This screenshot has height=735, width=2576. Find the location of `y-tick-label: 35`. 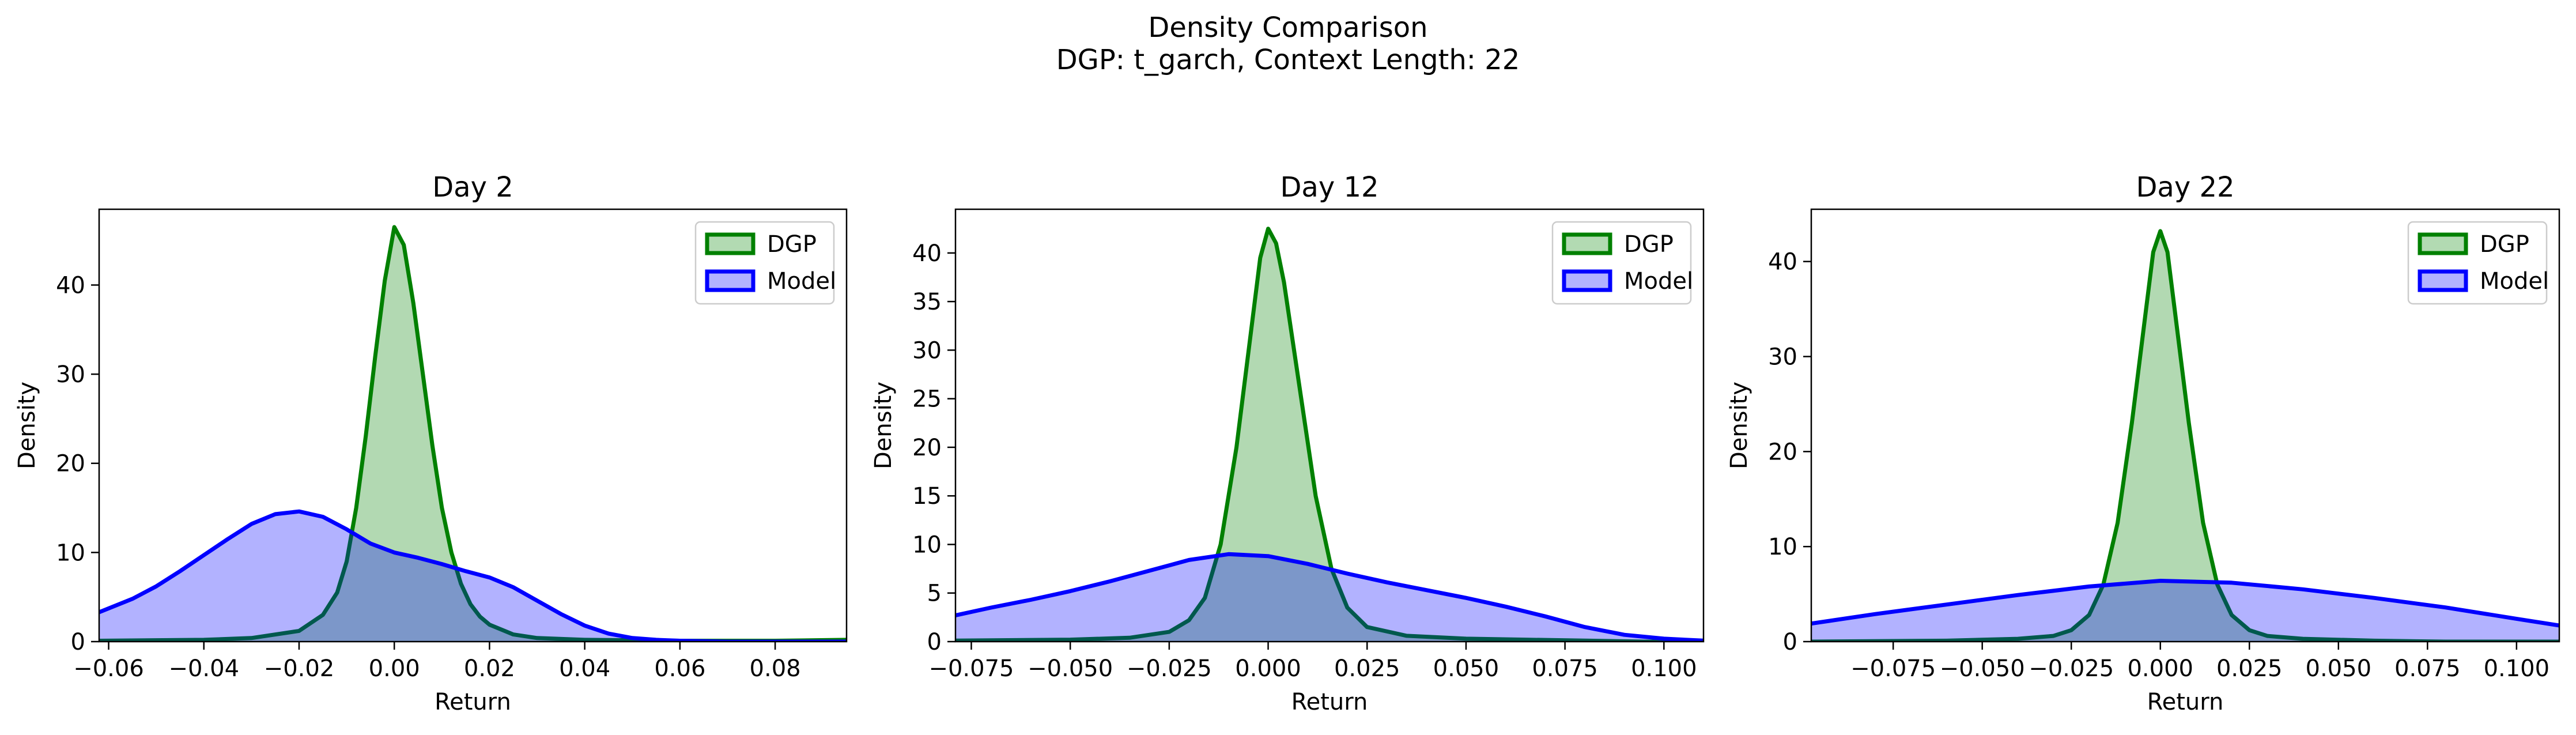

y-tick-label: 35 is located at coordinates (927, 302).